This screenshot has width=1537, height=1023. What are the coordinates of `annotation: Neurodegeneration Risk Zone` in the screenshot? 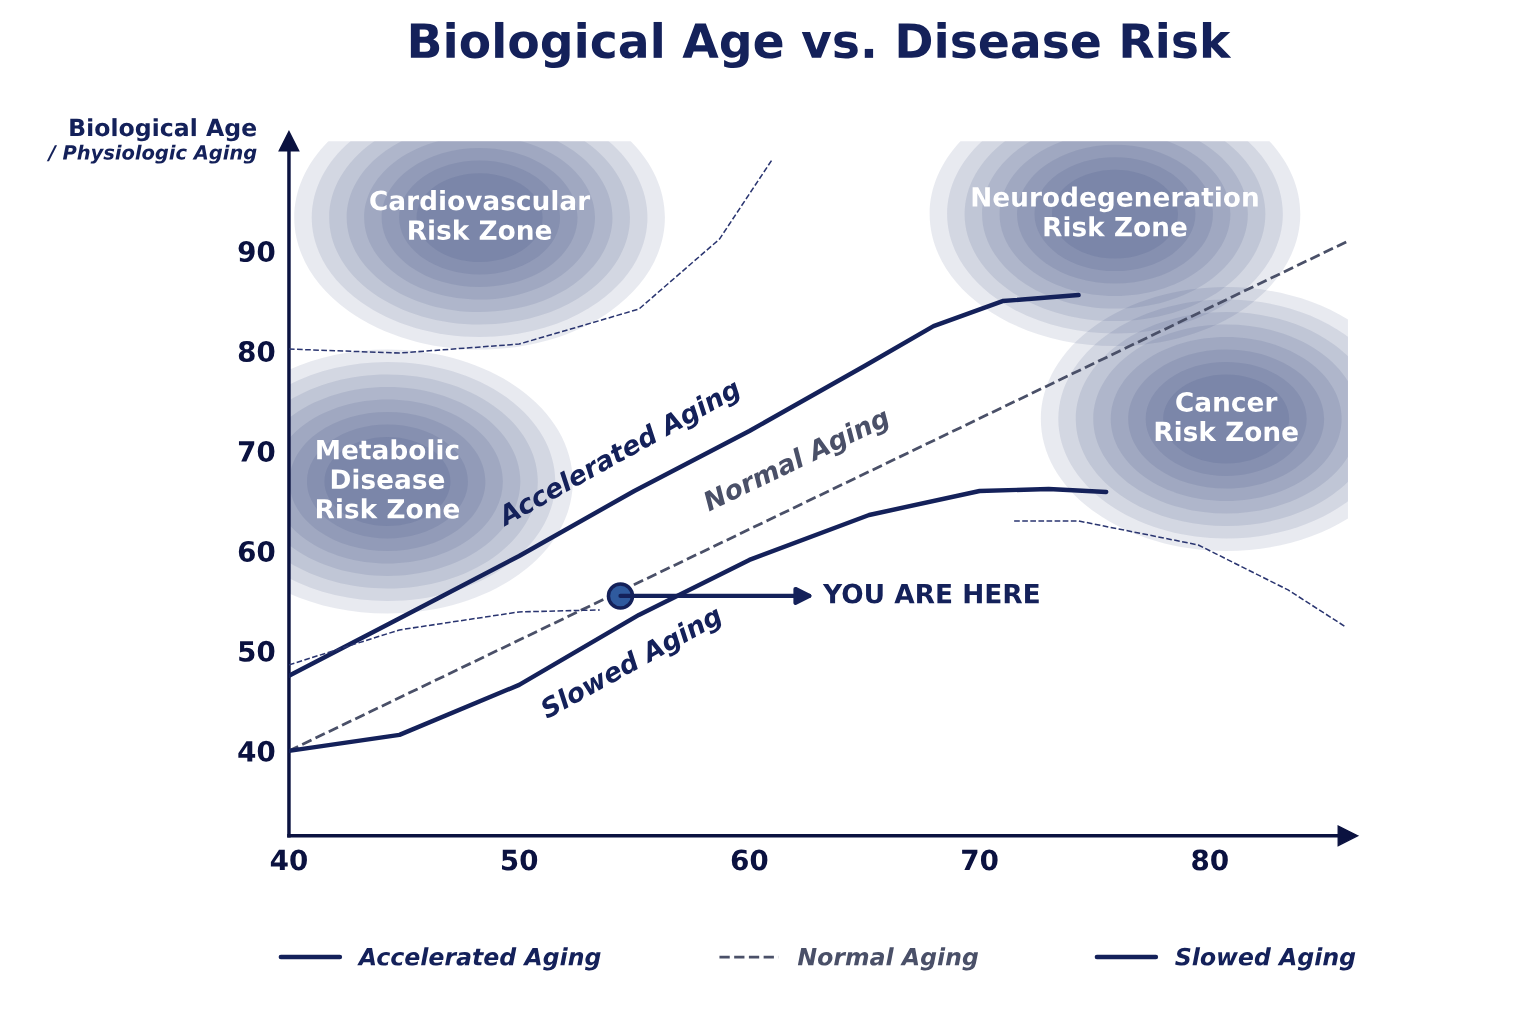 It's located at (1115, 211).